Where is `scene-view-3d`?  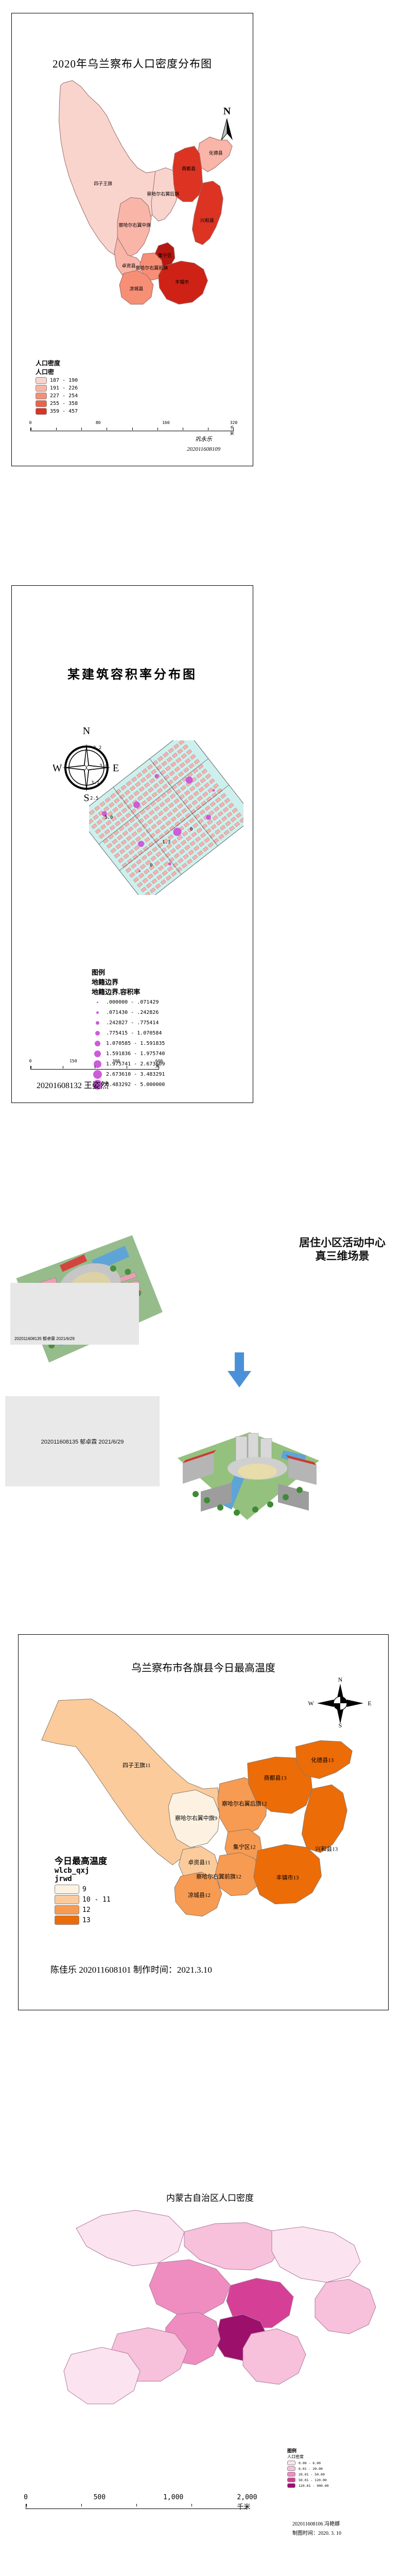 scene-view-3d is located at coordinates (244, 1479).